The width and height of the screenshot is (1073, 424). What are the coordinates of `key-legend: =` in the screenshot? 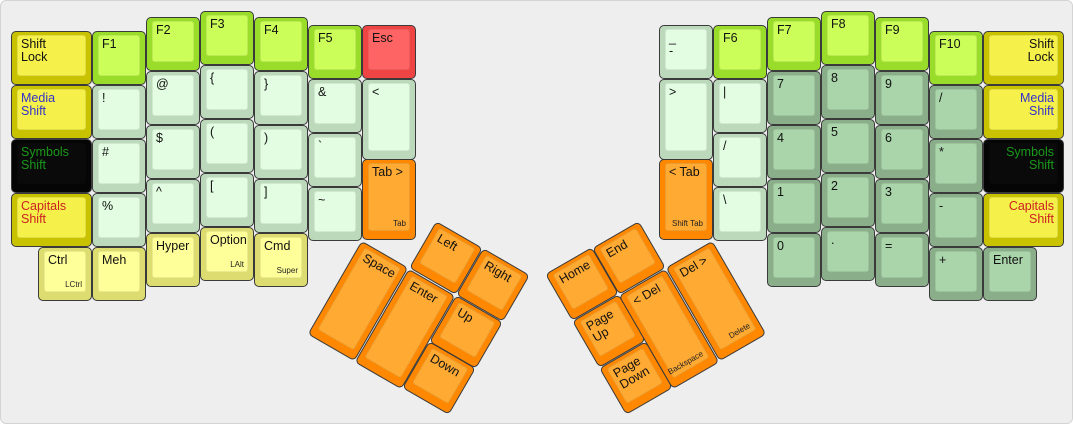 It's located at (889, 246).